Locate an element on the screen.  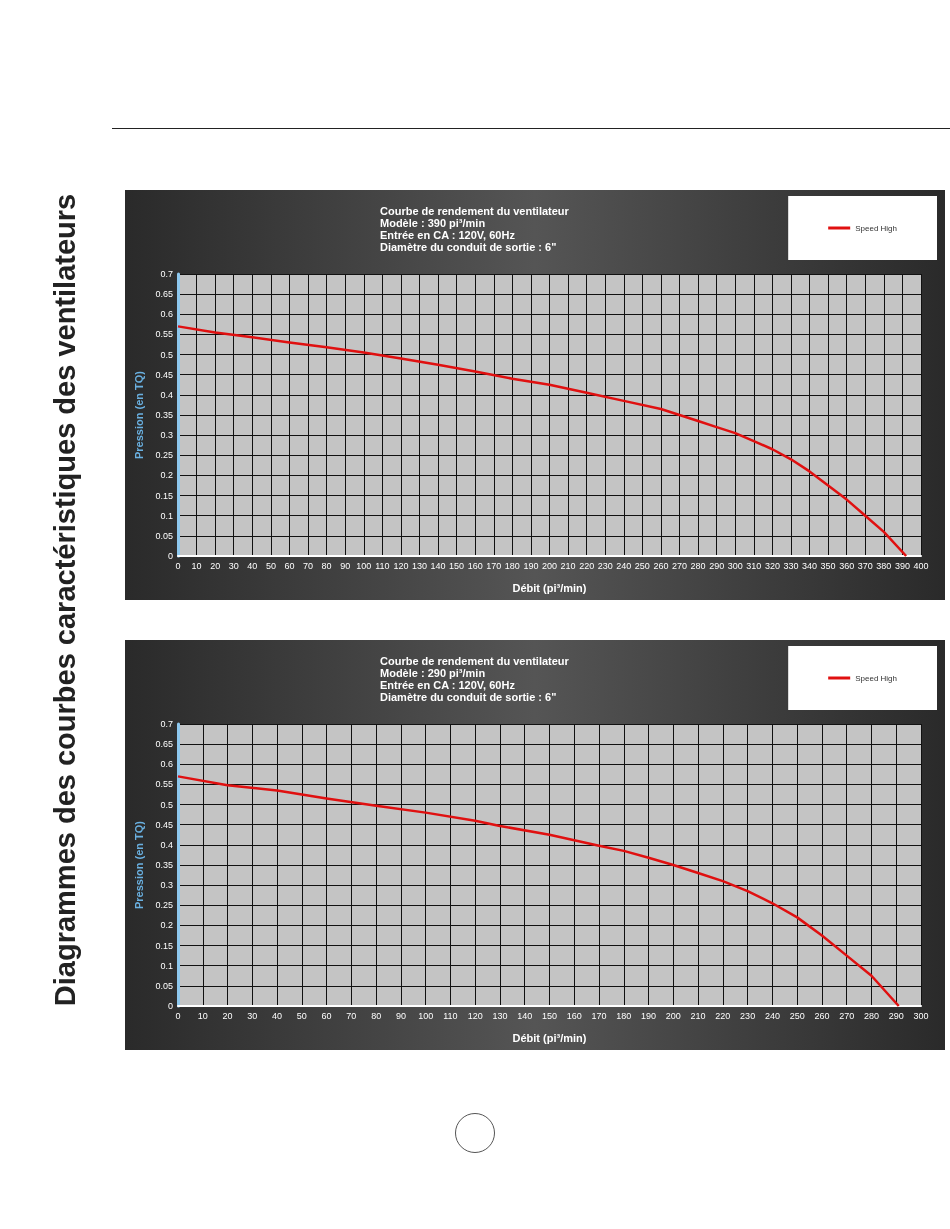
x-tick-label: 340 is located at coordinates (810, 565).